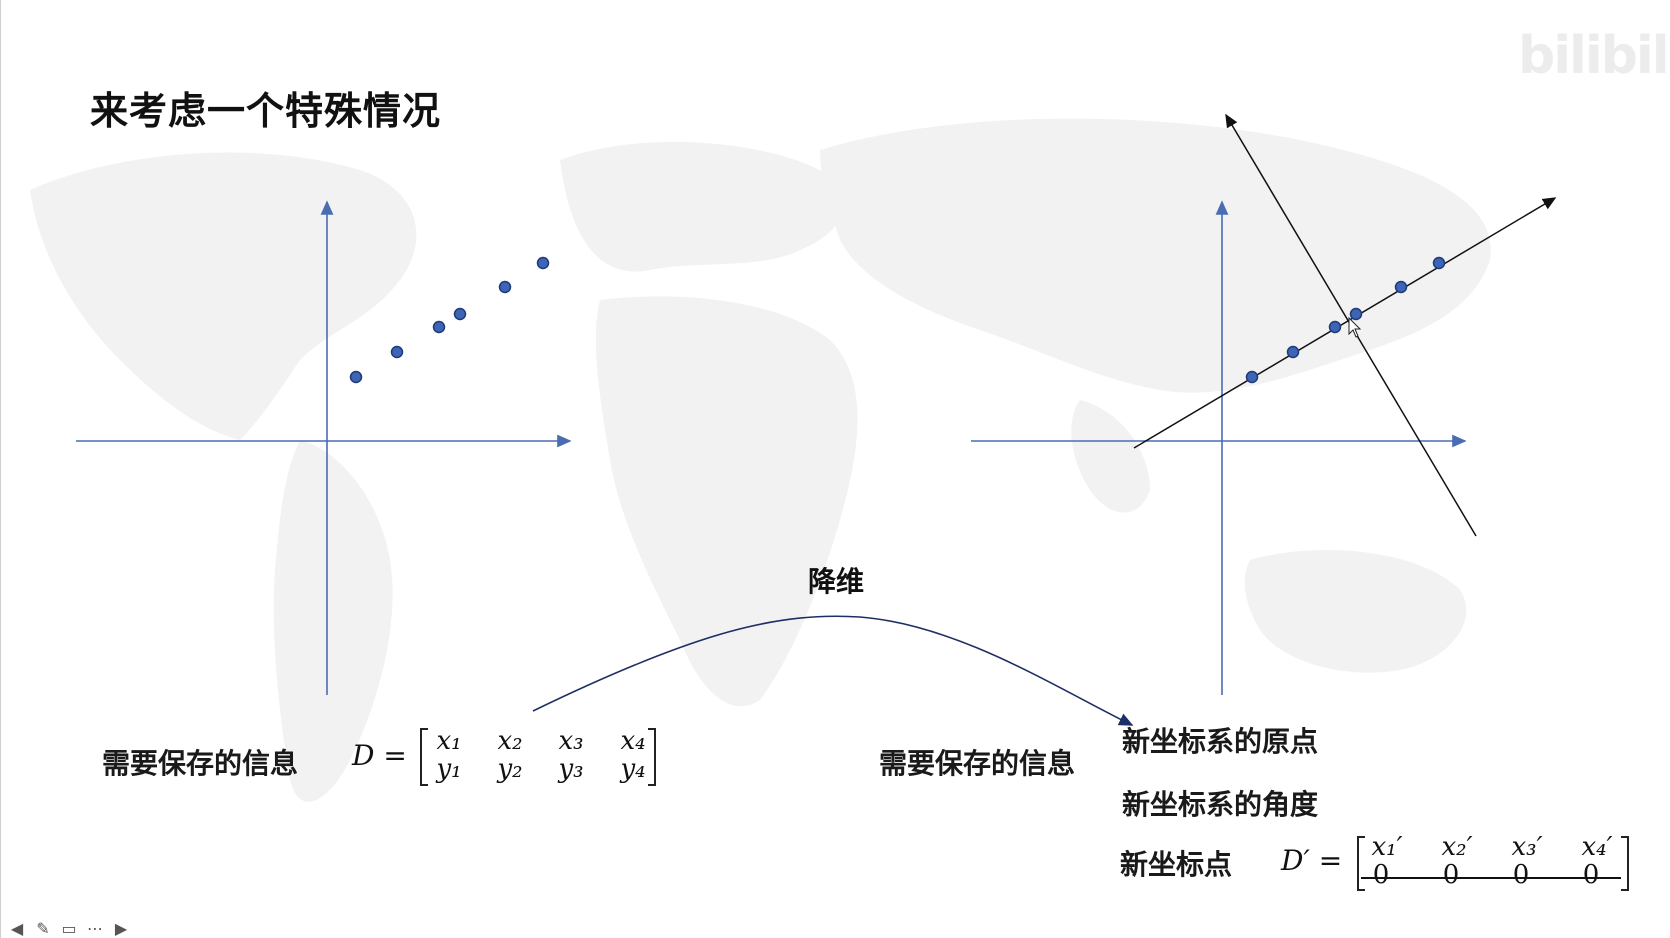 The image size is (1670, 938). I want to click on screen-icon: ▭, so click(69, 928).